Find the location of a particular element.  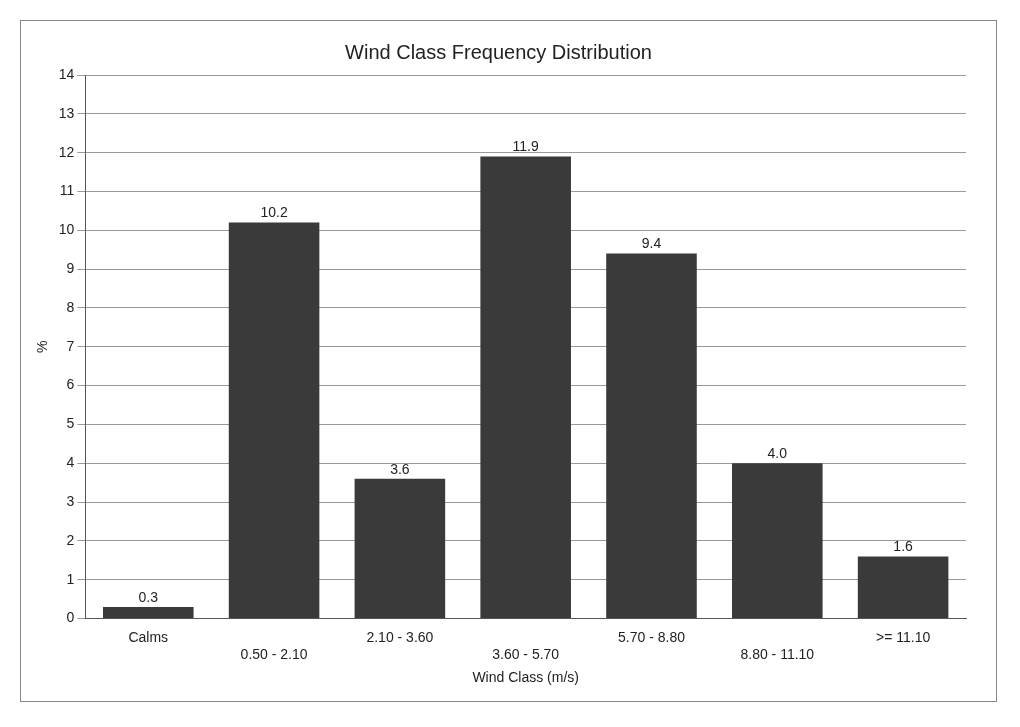

data-label: 0.3 is located at coordinates (148, 596).